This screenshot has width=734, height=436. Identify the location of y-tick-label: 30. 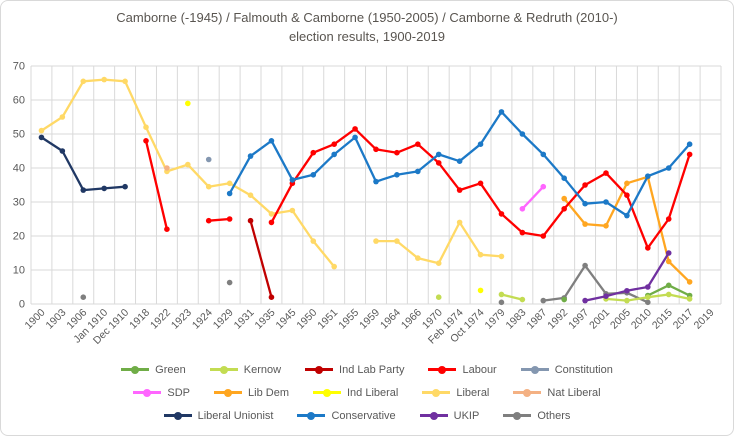
(19, 203).